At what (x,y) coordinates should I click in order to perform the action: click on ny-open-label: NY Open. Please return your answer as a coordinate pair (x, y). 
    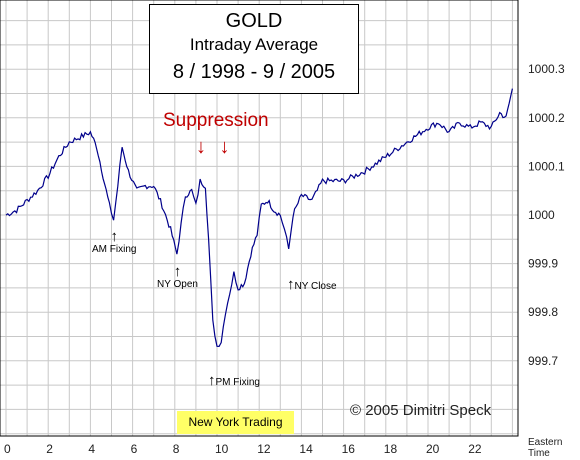
    Looking at the image, I should click on (177, 284).